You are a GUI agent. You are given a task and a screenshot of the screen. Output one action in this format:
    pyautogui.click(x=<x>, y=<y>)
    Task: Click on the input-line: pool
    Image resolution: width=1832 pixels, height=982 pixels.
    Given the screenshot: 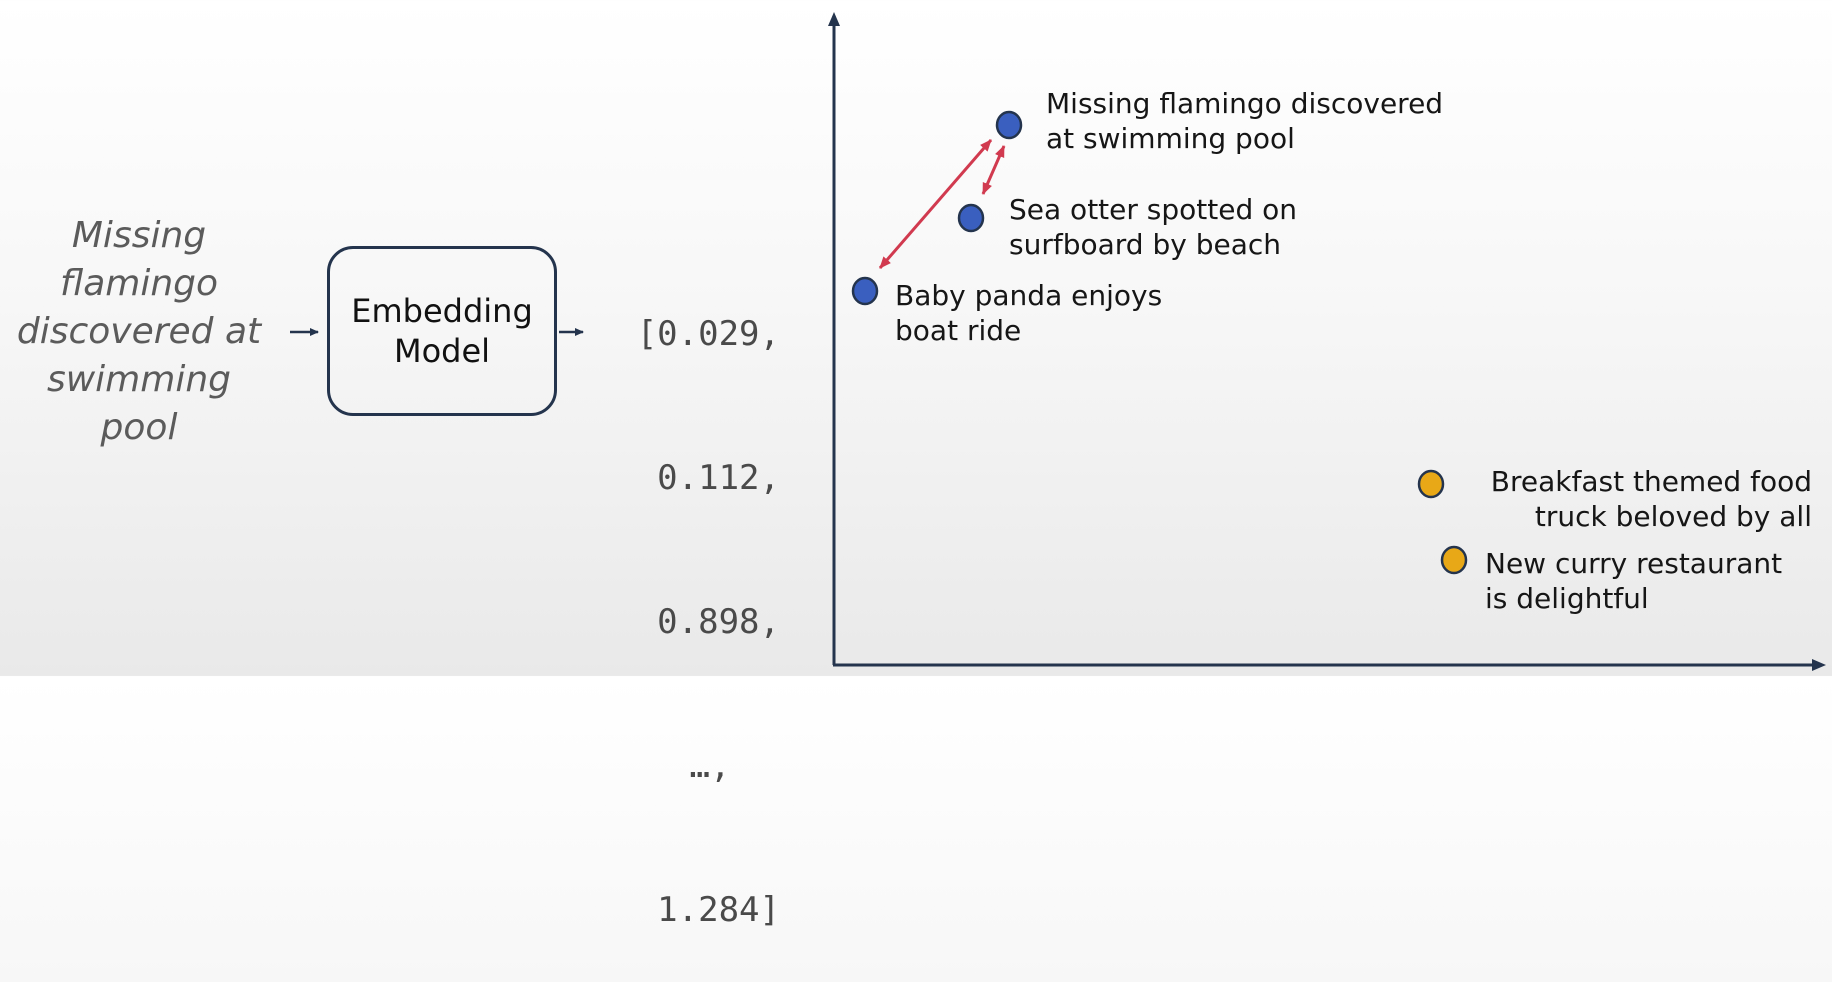 What is the action you would take?
    pyautogui.click(x=139, y=427)
    